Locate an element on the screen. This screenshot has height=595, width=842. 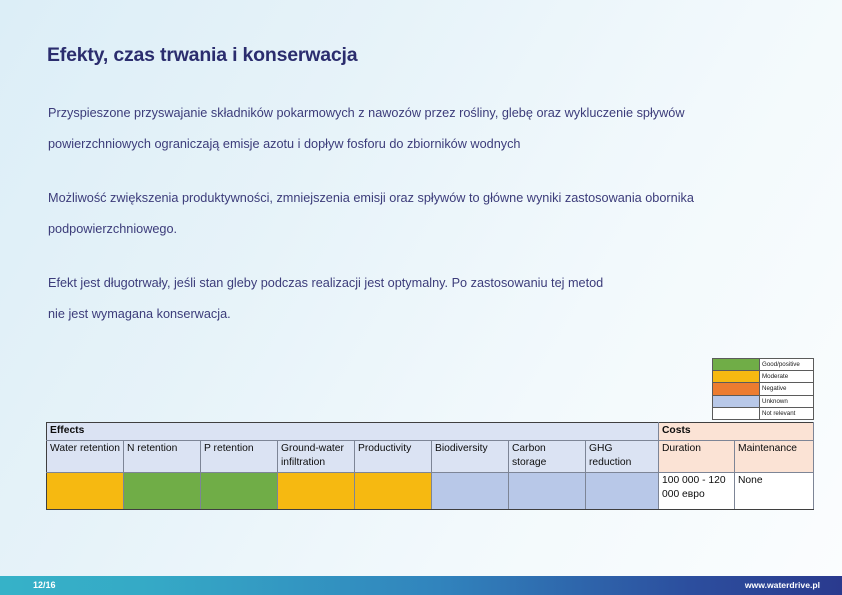
rating-cell-productivity is located at coordinates (393, 490).